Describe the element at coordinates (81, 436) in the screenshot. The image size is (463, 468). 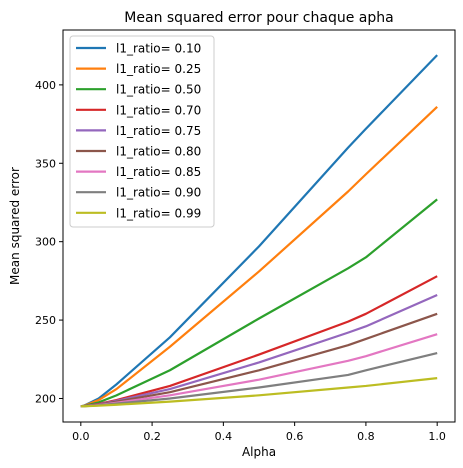
I see `x-tick-label: 0.0` at that location.